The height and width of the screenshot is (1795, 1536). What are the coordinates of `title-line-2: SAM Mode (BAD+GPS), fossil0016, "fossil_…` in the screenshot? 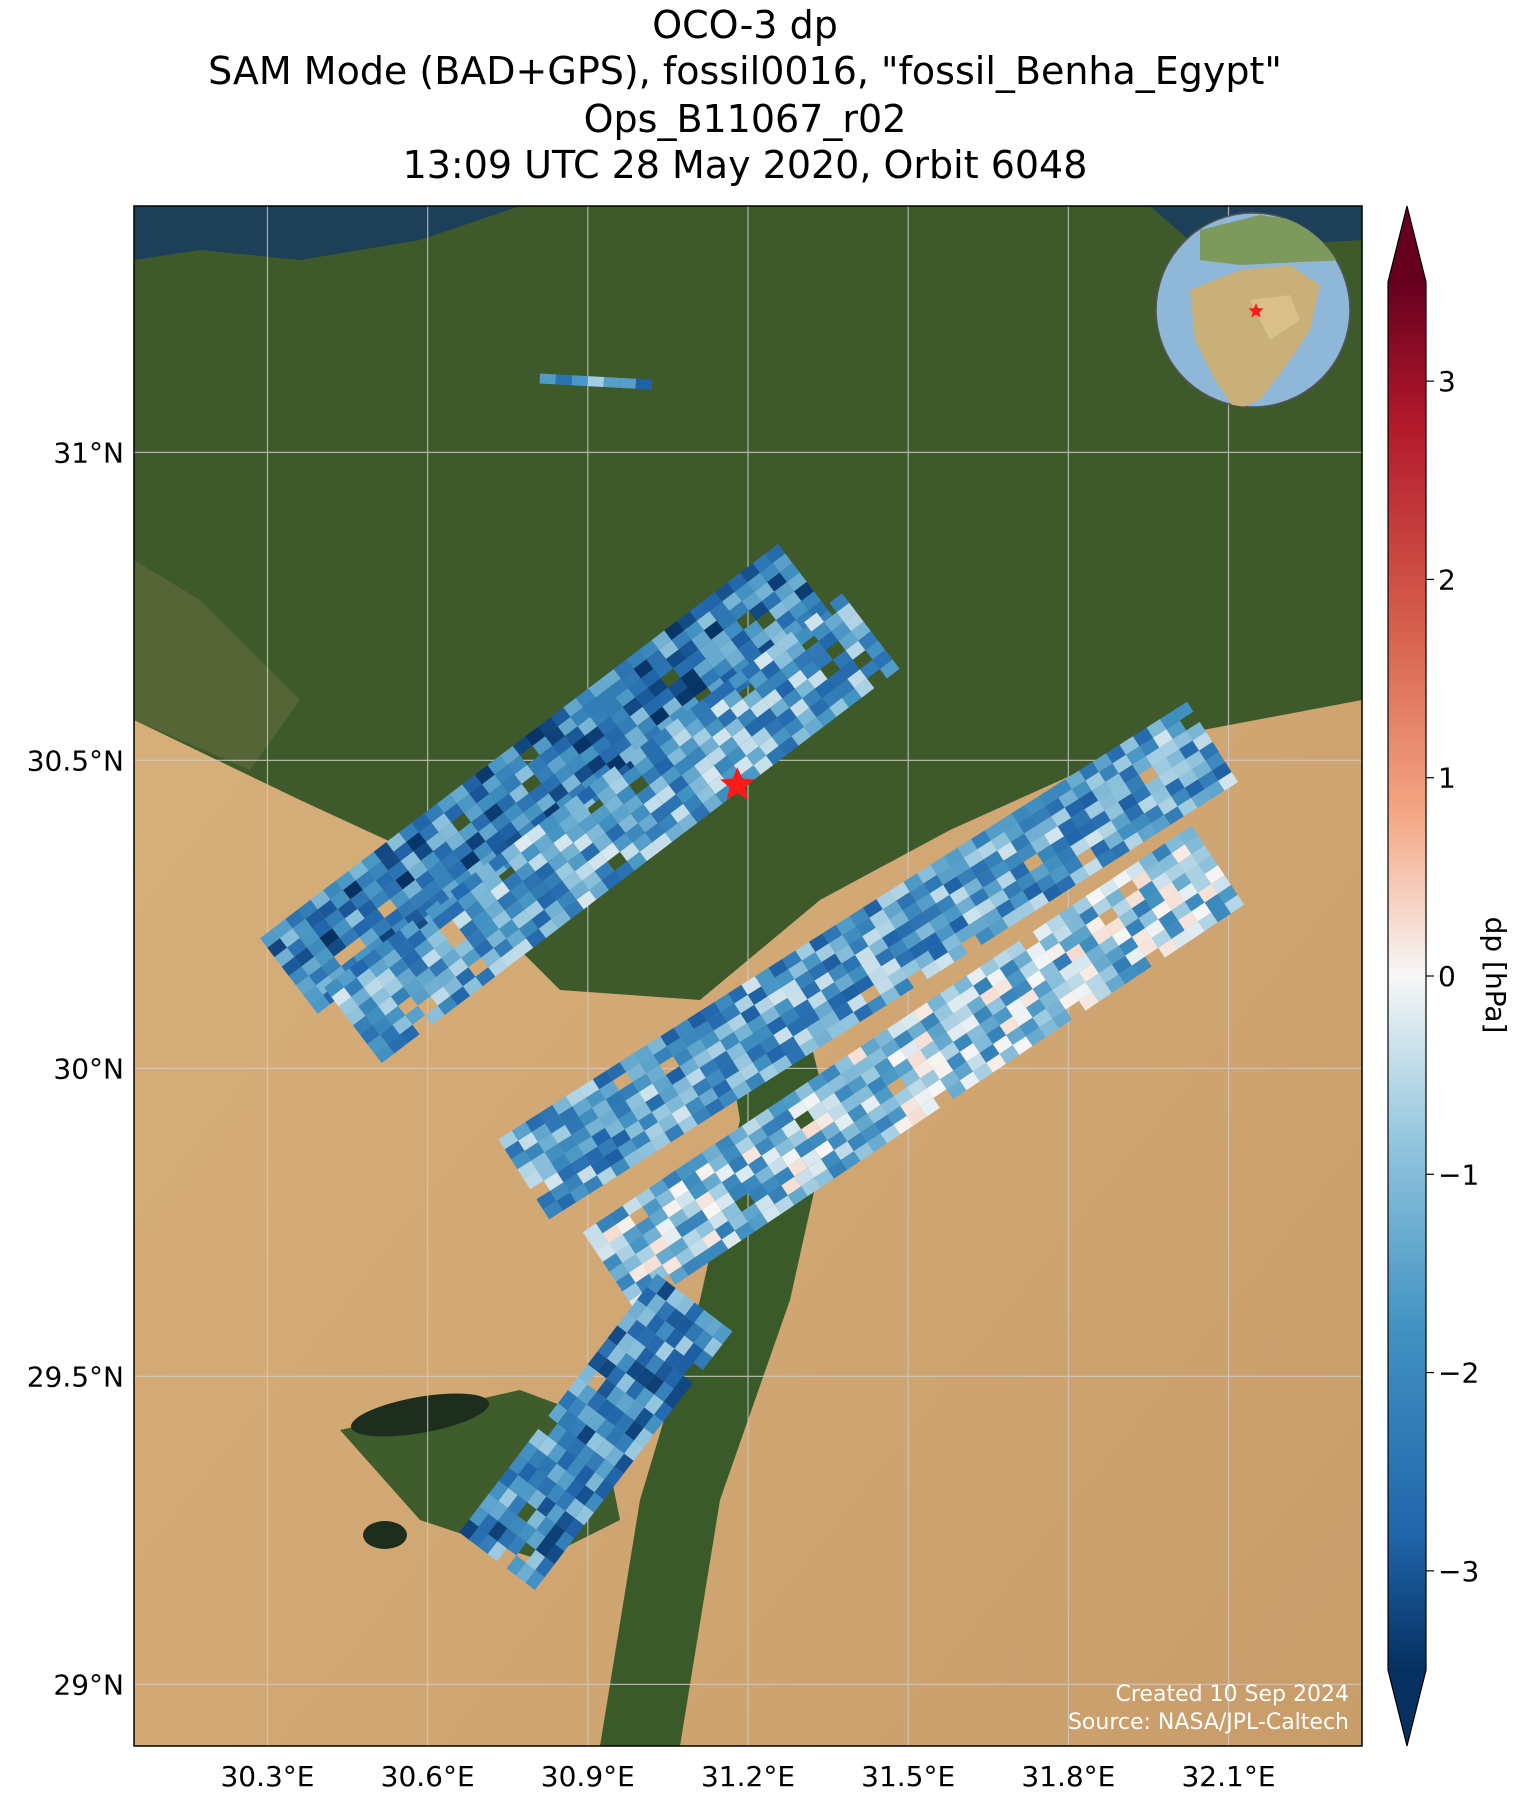 It's located at (745, 71).